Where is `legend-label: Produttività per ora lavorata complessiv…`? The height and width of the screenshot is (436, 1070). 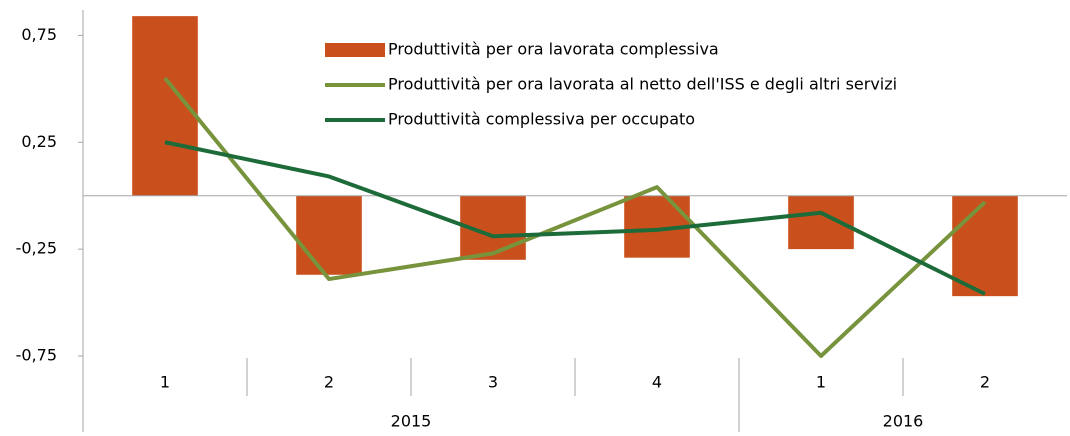
legend-label: Produttività per ora lavorata complessiv… is located at coordinates (553, 49).